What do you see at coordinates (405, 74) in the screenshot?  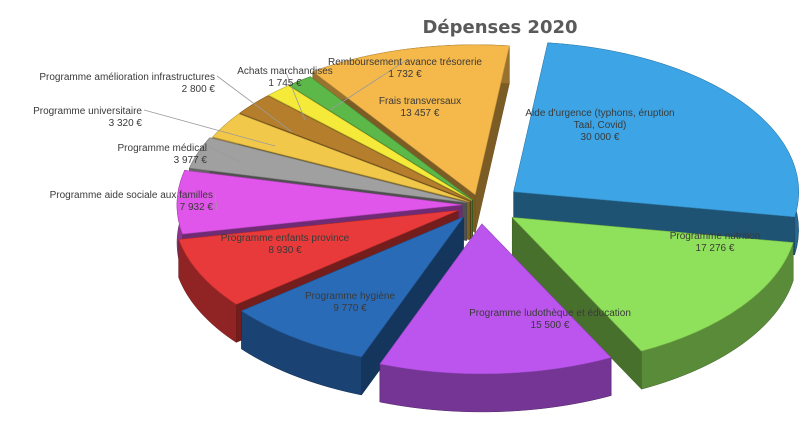 I see `slice-value-label: 1 732 €` at bounding box center [405, 74].